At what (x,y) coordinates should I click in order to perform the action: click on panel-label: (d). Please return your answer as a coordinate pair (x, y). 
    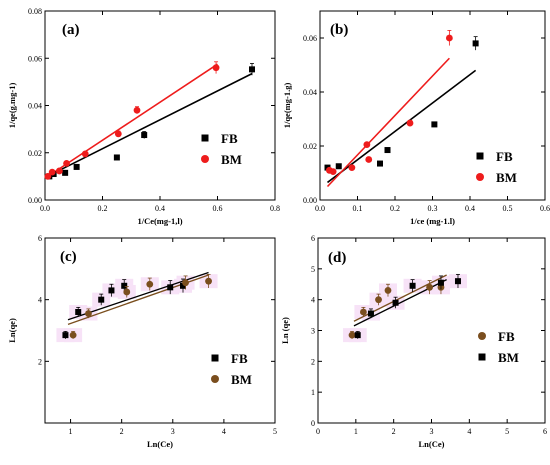
    Looking at the image, I should click on (337, 258).